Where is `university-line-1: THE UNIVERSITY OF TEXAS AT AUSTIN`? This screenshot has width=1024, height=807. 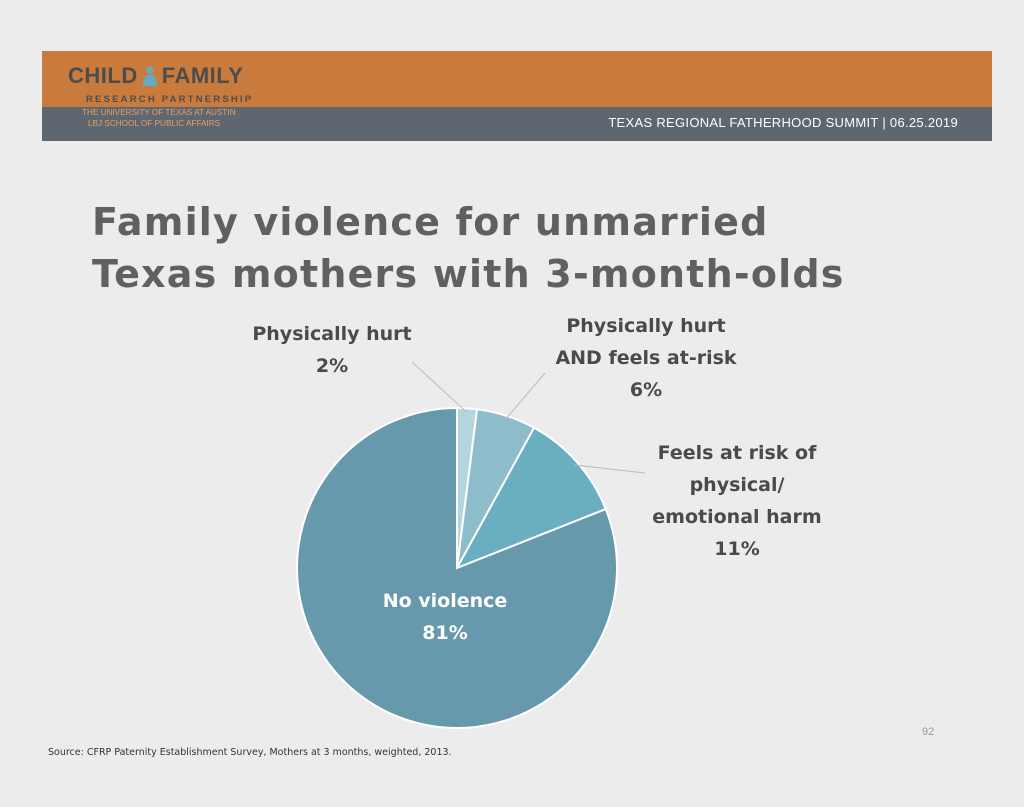 university-line-1: THE UNIVERSITY OF TEXAS AT AUSTIN is located at coordinates (159, 112).